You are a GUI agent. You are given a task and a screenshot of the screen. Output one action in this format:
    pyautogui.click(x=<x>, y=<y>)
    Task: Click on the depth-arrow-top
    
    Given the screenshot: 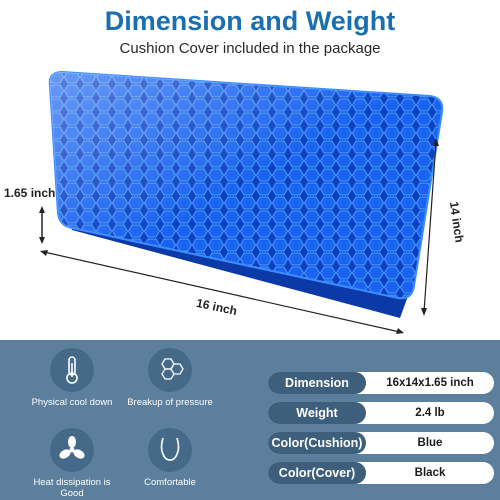 What is the action you would take?
    pyautogui.click(x=436, y=142)
    